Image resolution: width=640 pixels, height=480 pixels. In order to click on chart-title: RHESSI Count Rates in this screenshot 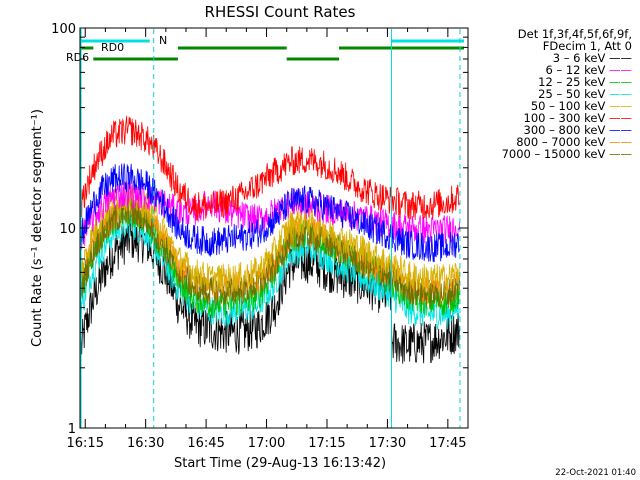, I will do `click(280, 12)`.